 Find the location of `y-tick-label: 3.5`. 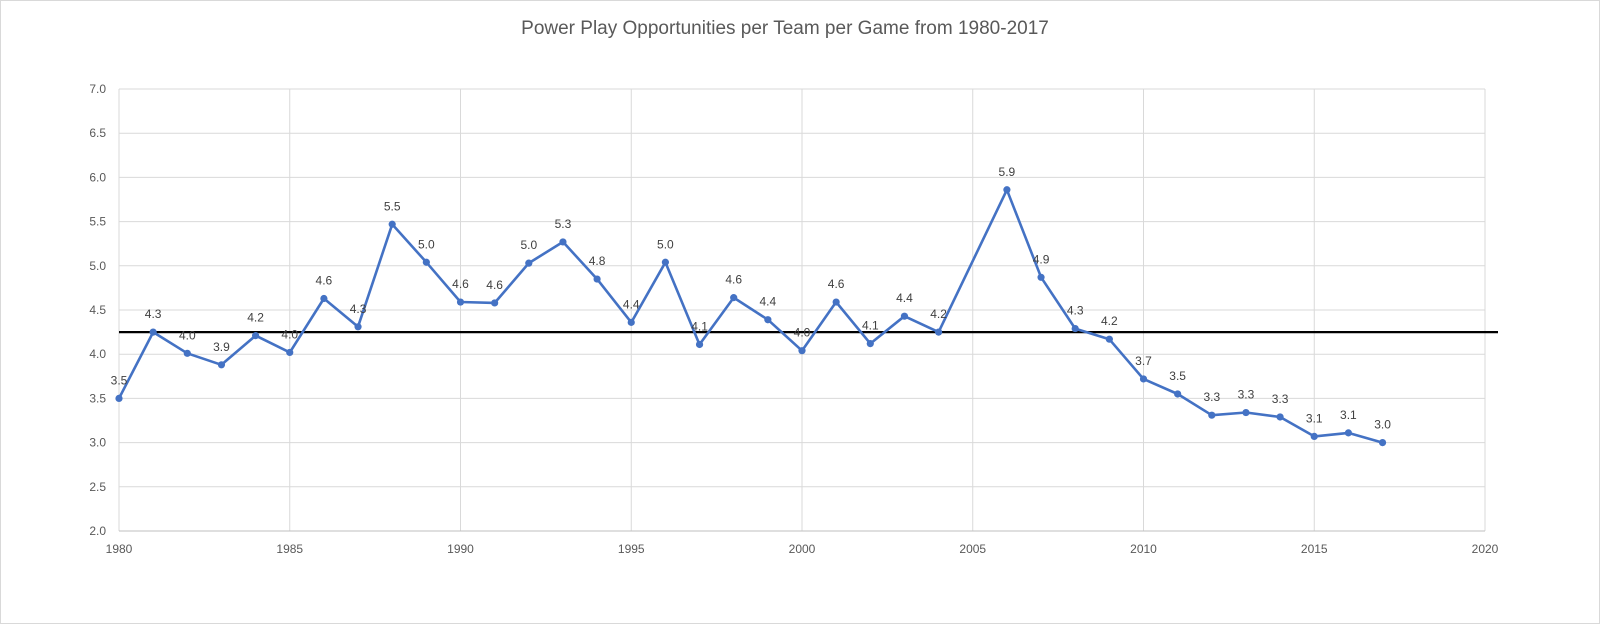

y-tick-label: 3.5 is located at coordinates (97, 398).